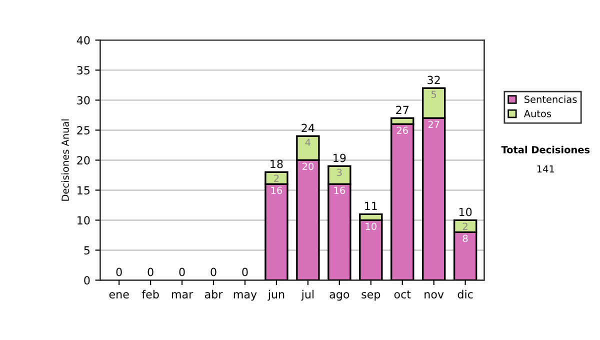 The image size is (600, 340). I want to click on total-label: 19, so click(340, 158).